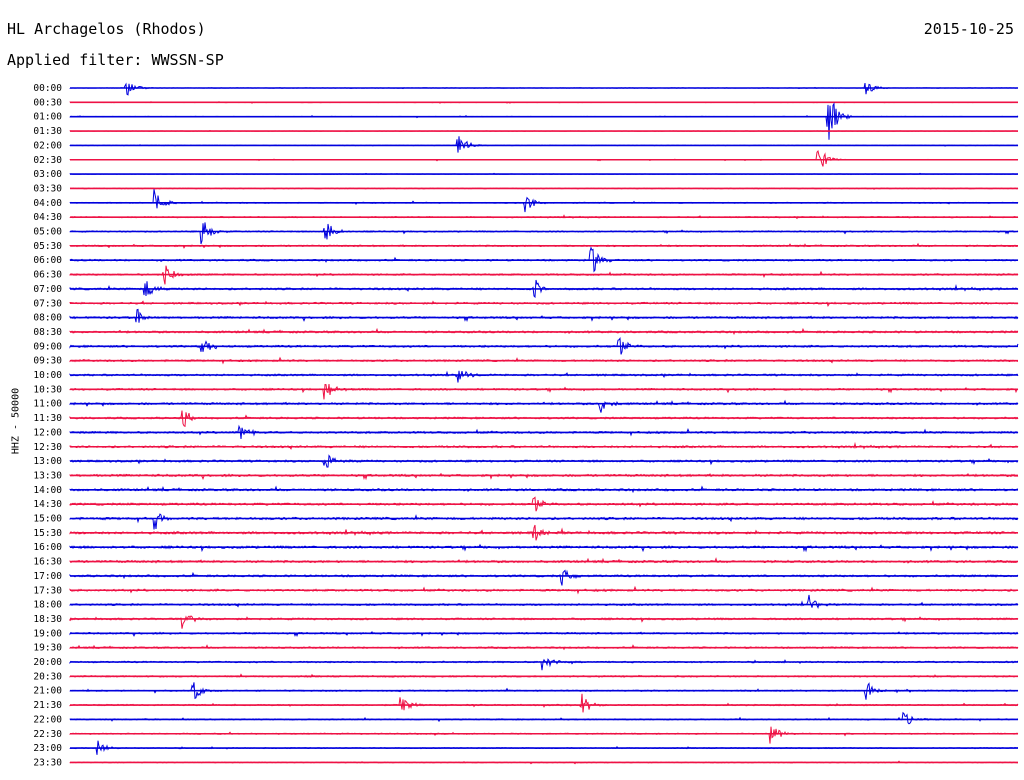 The height and width of the screenshot is (780, 1024). Describe the element at coordinates (47, 275) in the screenshot. I see `row-time-label: 06:30` at that location.